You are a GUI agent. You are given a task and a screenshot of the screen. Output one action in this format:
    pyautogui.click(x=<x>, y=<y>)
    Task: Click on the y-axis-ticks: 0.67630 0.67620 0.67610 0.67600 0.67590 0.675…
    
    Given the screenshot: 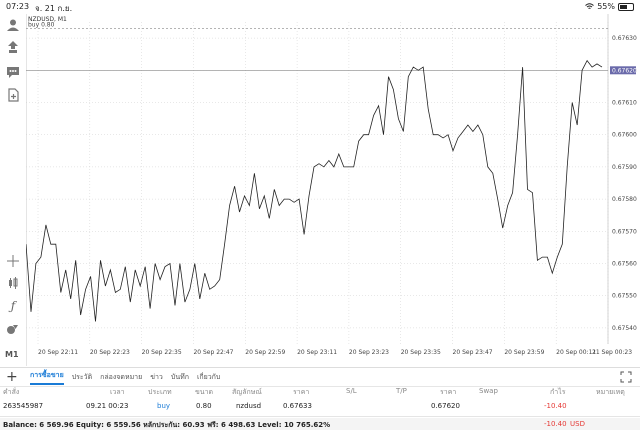 What is the action you would take?
    pyautogui.click(x=624, y=183)
    